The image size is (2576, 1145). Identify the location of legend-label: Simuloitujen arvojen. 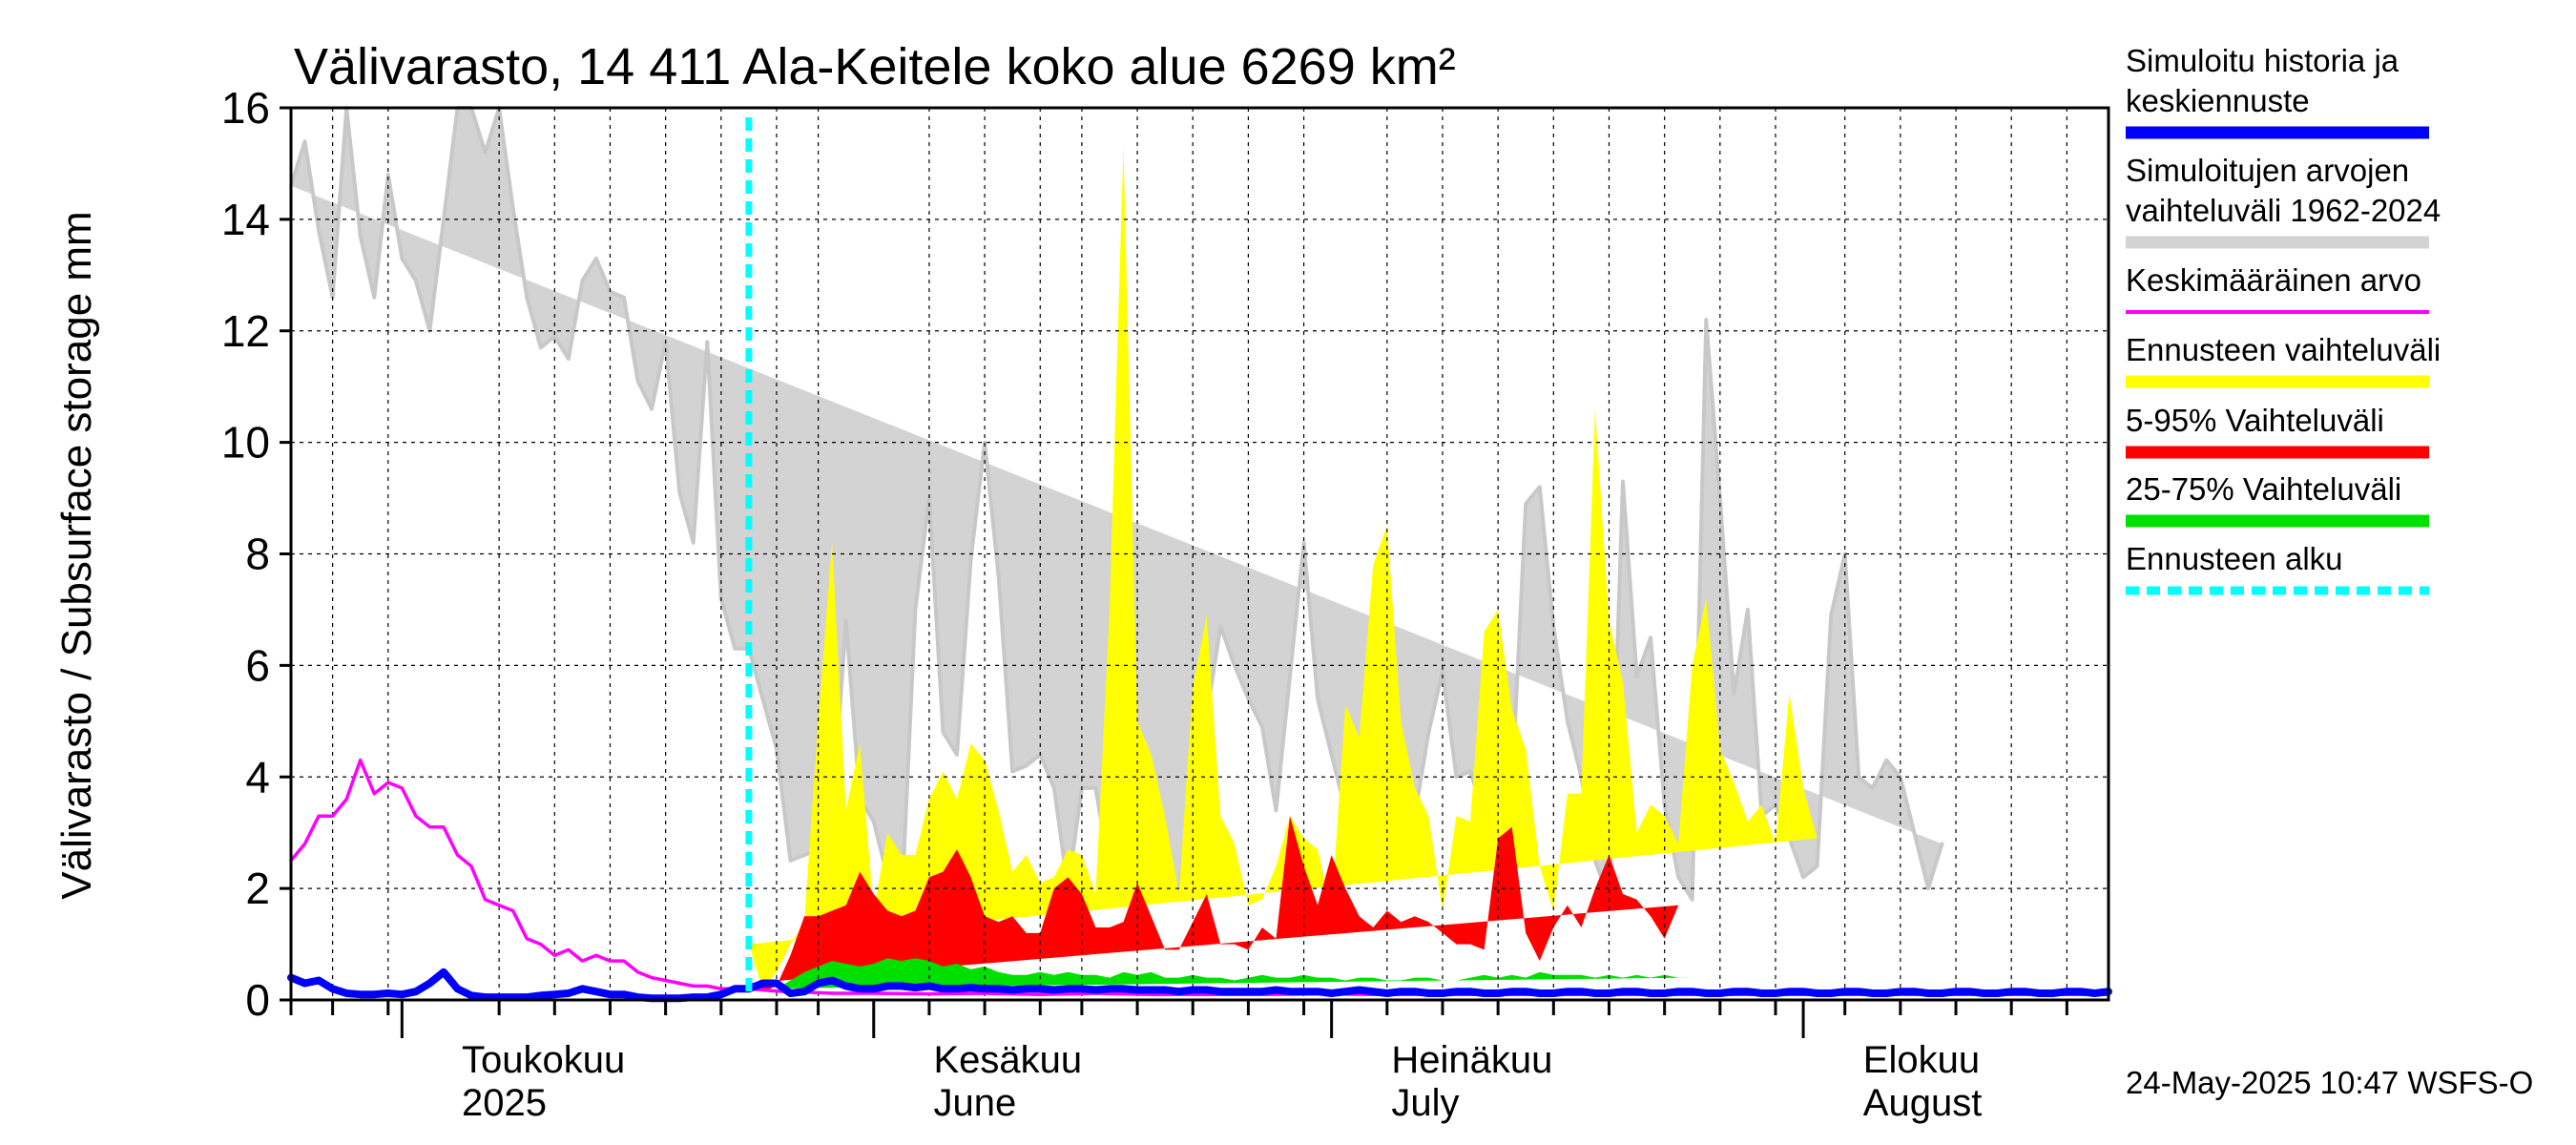
(2267, 171).